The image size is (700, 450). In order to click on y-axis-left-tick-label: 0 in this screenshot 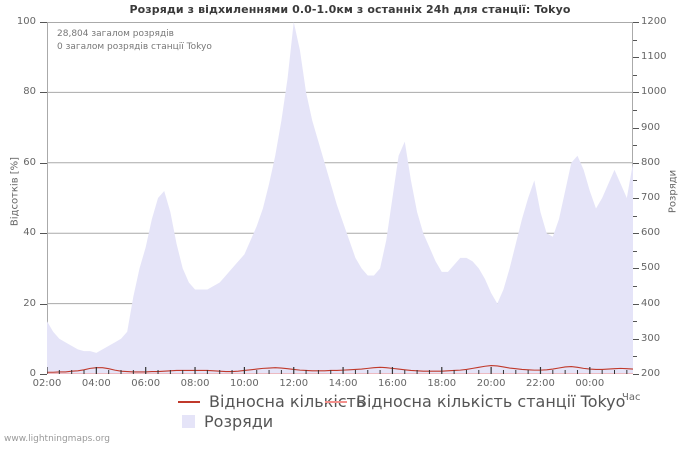, I will do `click(32, 373)`.